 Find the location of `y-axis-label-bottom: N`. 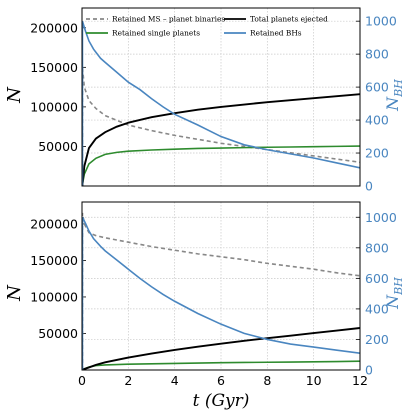

y-axis-label-bottom: N is located at coordinates (14, 293).